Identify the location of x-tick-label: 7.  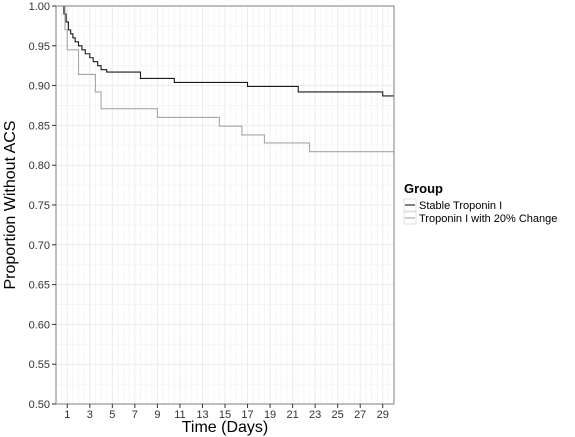
(135, 415).